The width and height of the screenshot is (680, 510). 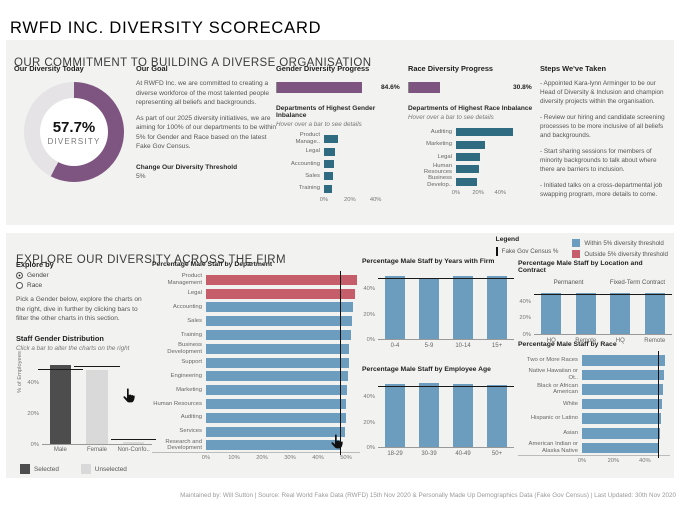 I want to click on threshold-value: 5%, so click(x=141, y=176).